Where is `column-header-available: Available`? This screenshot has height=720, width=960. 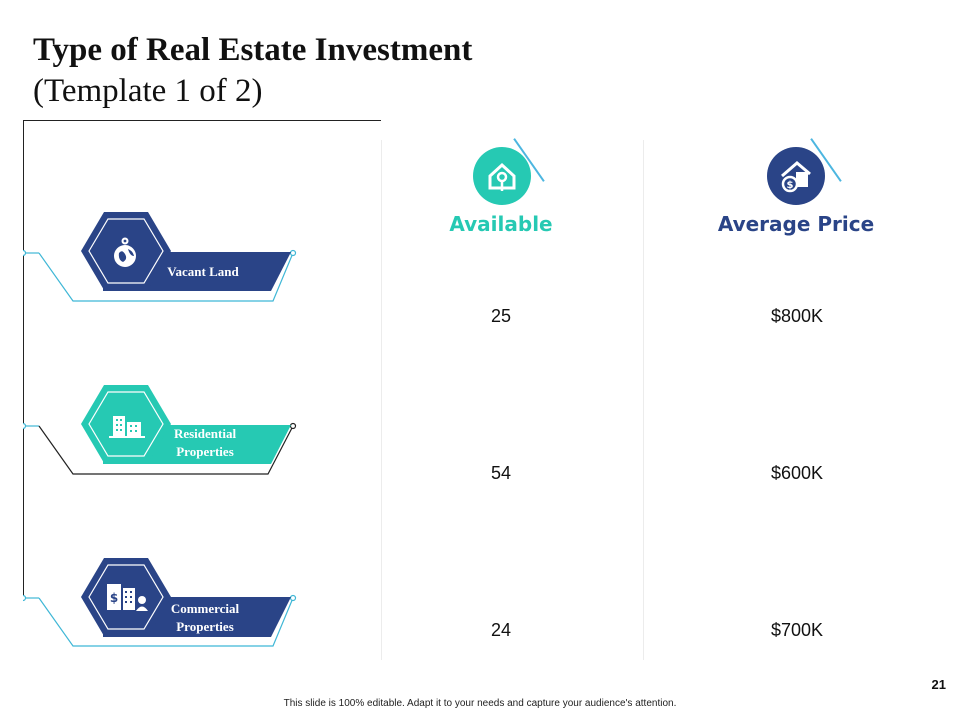 column-header-available: Available is located at coordinates (501, 224).